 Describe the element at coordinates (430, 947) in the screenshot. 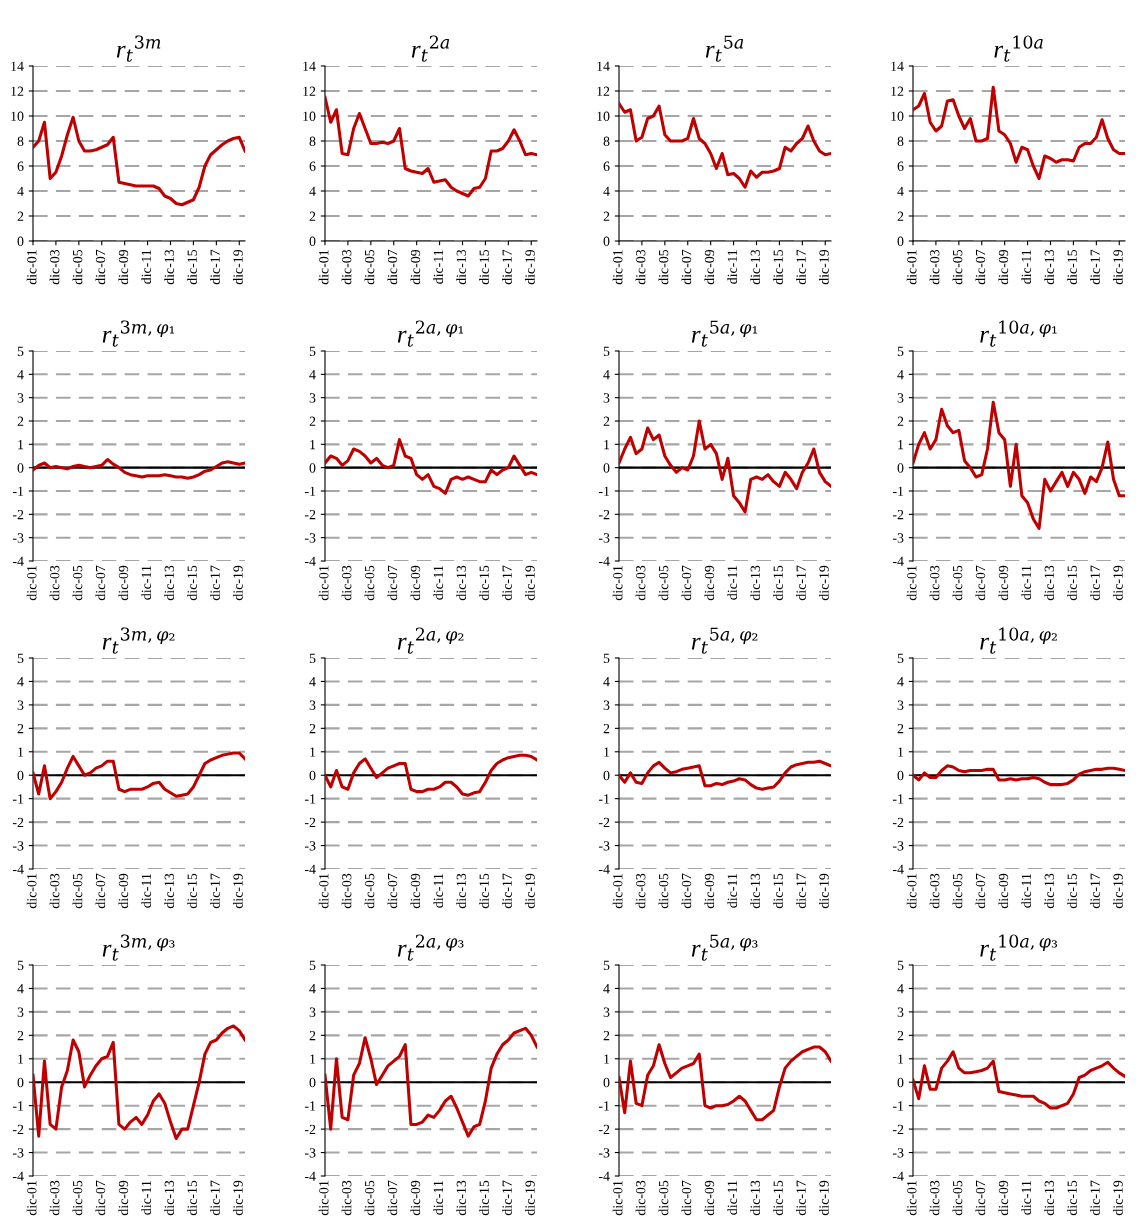

I see `chart-title: r$_{t}$$^{2a,φ₃}$` at that location.